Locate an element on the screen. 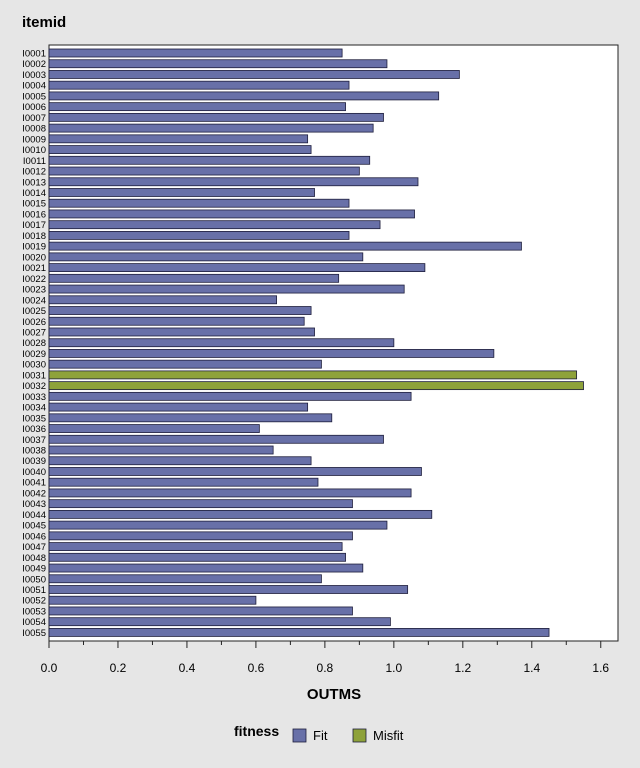 Image resolution: width=640 pixels, height=768 pixels. bar-i0036 is located at coordinates (154, 428).